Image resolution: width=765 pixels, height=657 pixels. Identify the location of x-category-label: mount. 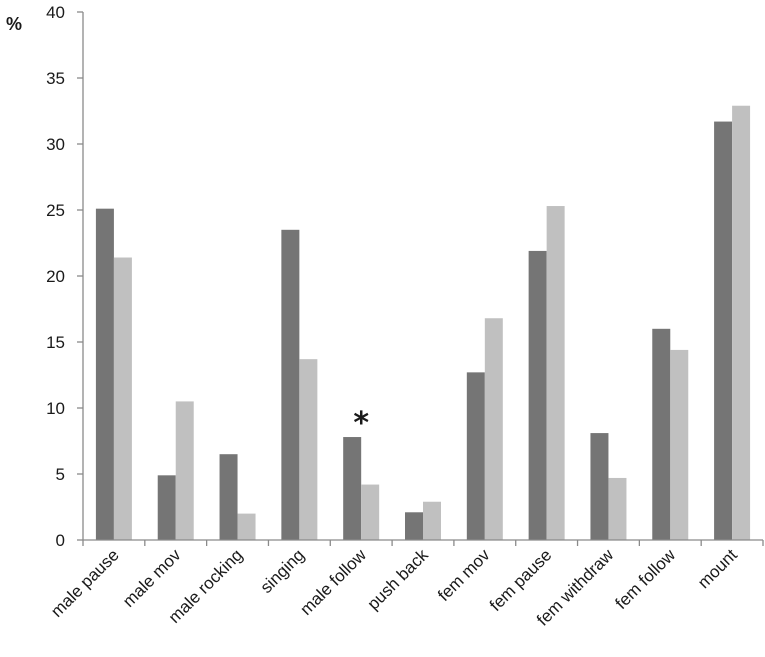
(717, 568).